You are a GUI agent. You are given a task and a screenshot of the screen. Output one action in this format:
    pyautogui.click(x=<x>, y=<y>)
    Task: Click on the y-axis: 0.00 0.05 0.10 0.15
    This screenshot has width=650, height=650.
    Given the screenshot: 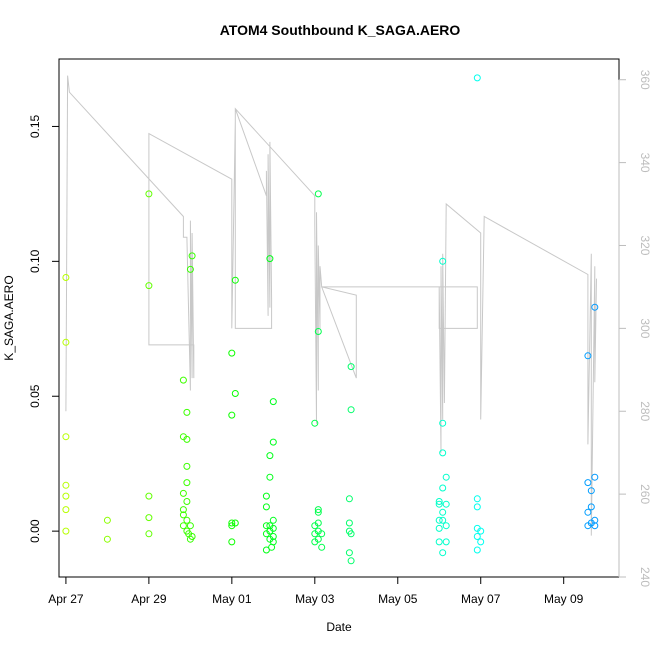 What is the action you would take?
    pyautogui.click(x=44, y=328)
    